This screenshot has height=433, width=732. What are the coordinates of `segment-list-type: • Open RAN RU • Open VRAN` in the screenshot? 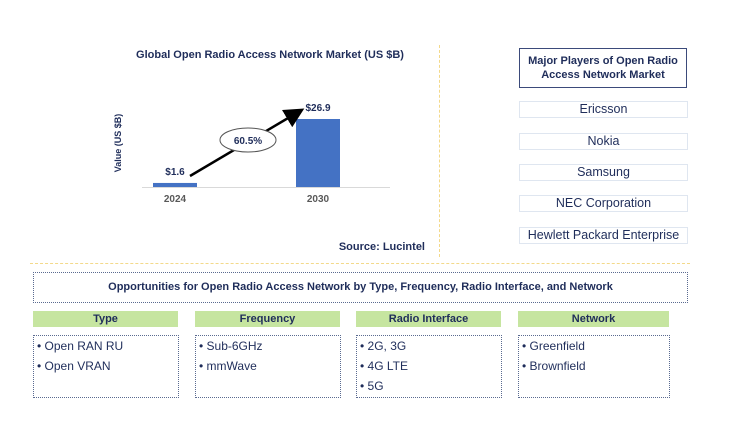 It's located at (106, 366).